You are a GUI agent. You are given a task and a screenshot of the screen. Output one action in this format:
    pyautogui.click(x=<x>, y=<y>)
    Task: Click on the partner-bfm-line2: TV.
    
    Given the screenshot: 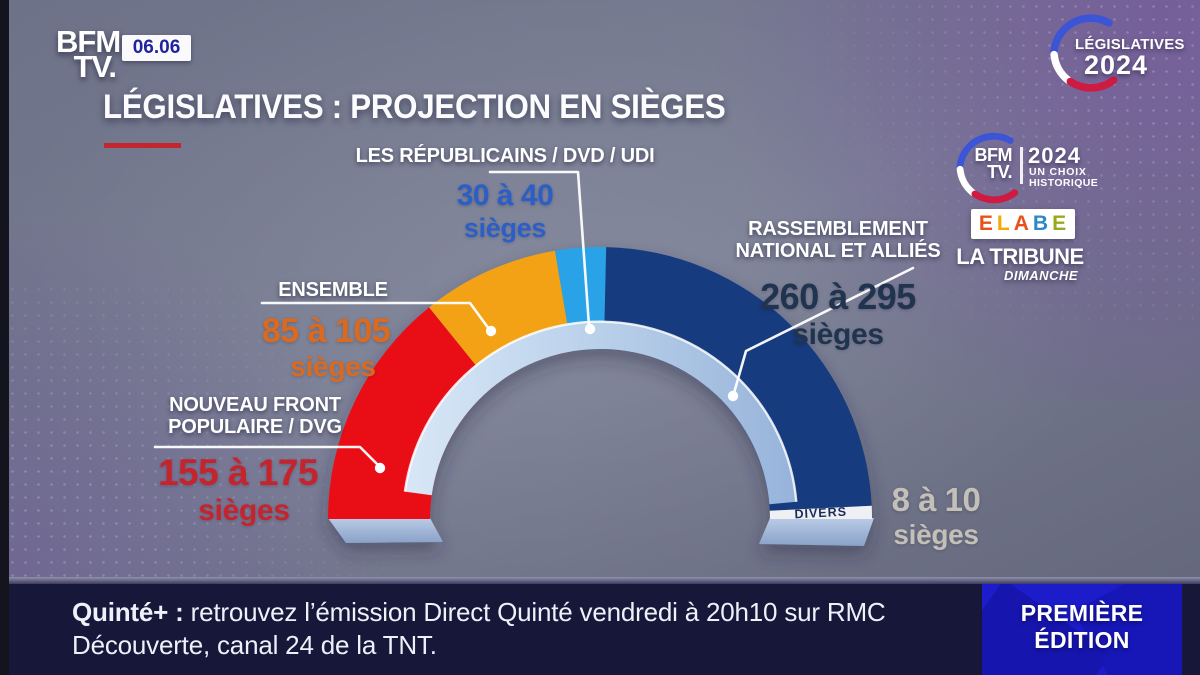 What is the action you would take?
    pyautogui.click(x=999, y=171)
    